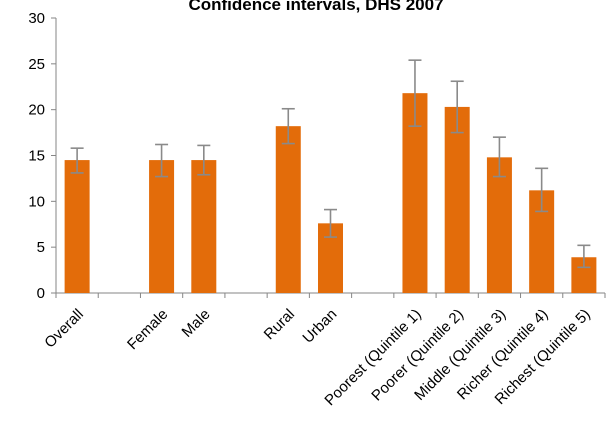 Image resolution: width=616 pixels, height=440 pixels. Describe the element at coordinates (41, 293) in the screenshot. I see `y-tick-label: 0` at that location.